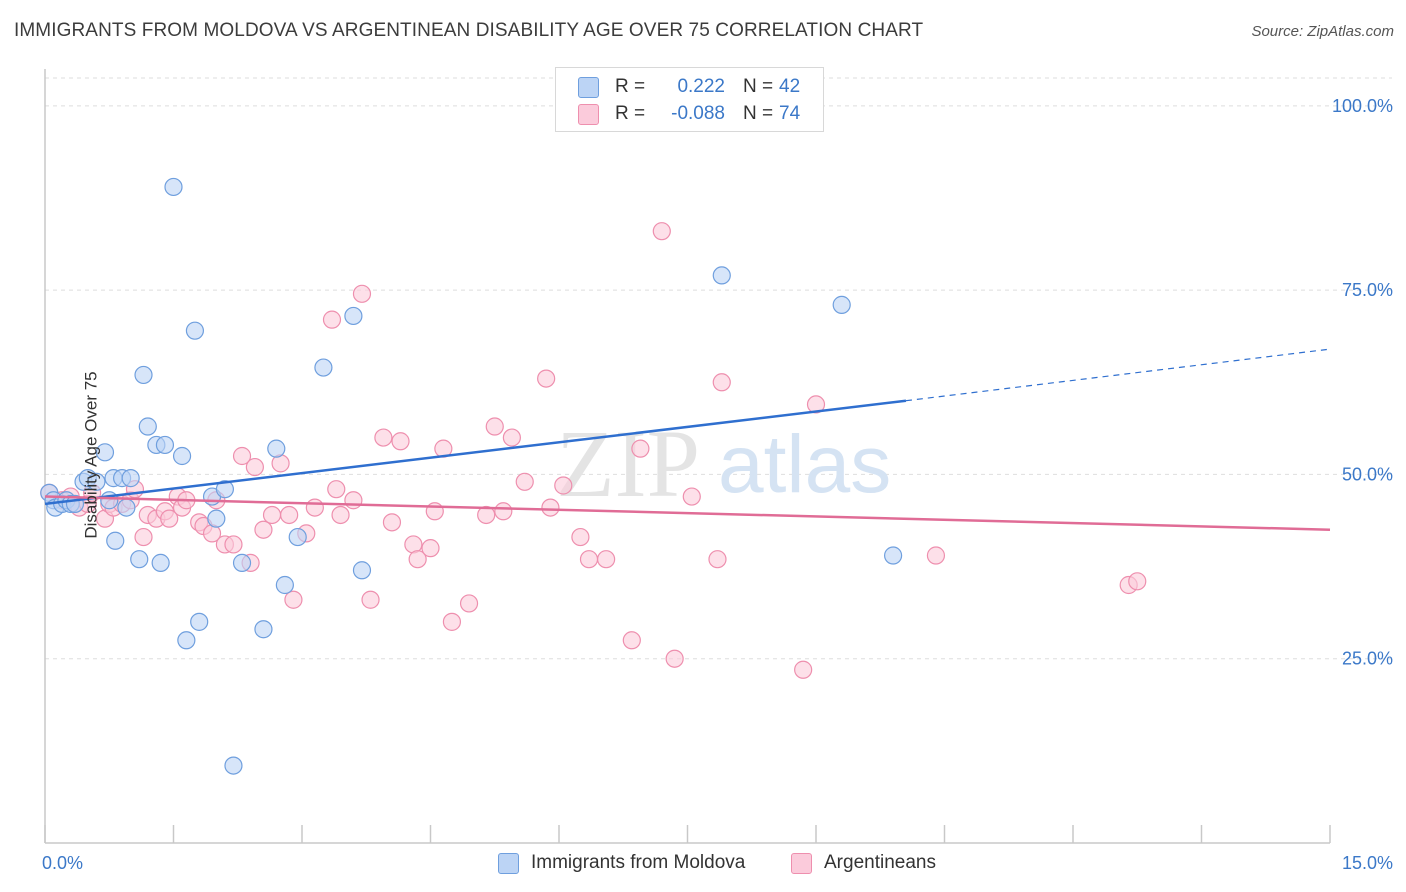 This screenshot has height=892, width=1406. I want to click on trend-line-argentineans, so click(687, 513).